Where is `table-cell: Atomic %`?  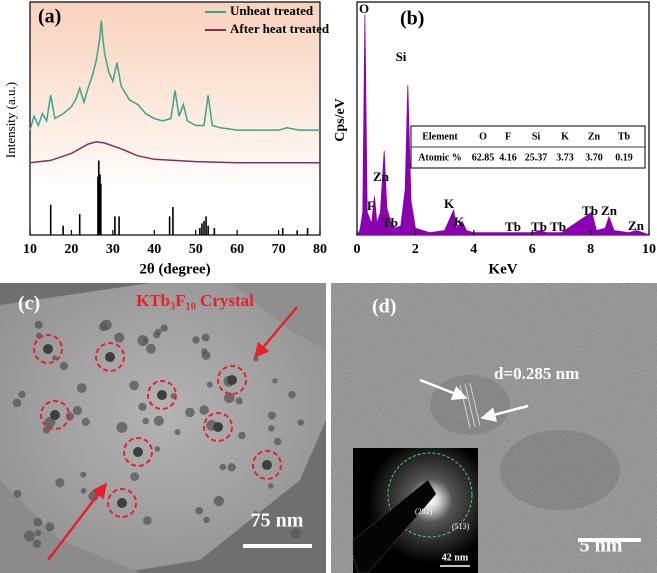 table-cell: Atomic % is located at coordinates (440, 157).